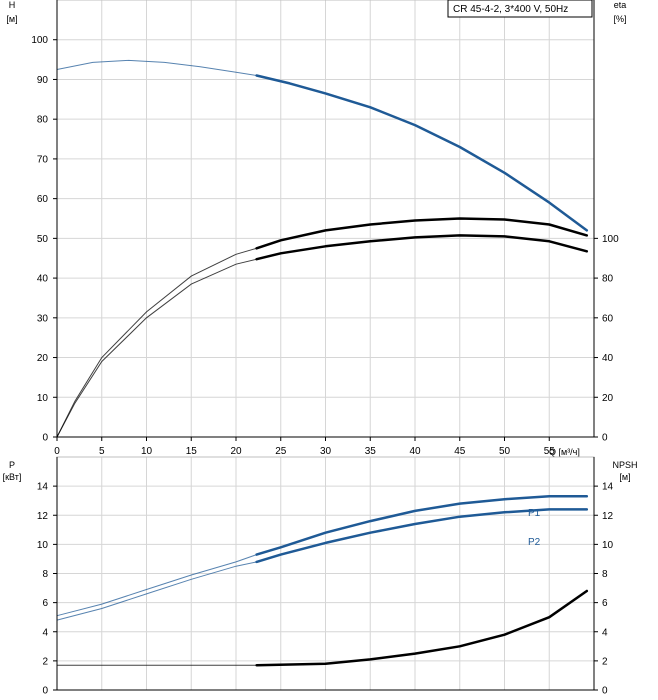 The height and width of the screenshot is (700, 658). Describe the element at coordinates (102, 451) in the screenshot. I see `x-tick-label: 5` at that location.